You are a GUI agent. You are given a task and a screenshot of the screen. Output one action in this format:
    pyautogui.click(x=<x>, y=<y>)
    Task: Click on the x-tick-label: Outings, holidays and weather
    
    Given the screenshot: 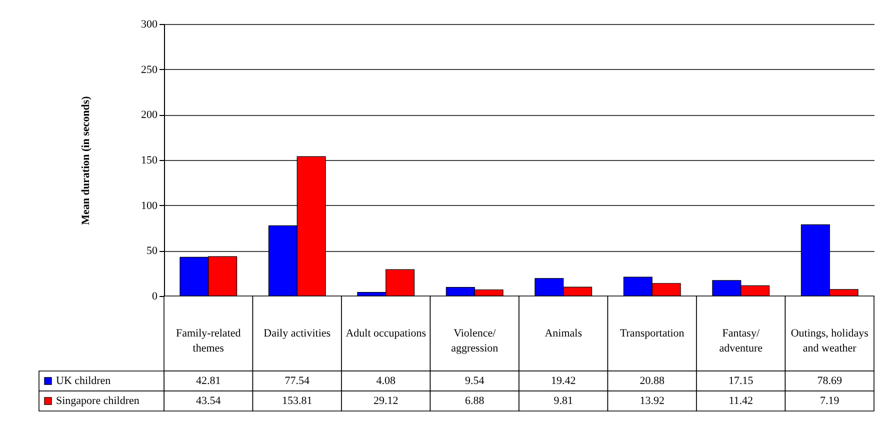 What is the action you would take?
    pyautogui.click(x=829, y=341)
    